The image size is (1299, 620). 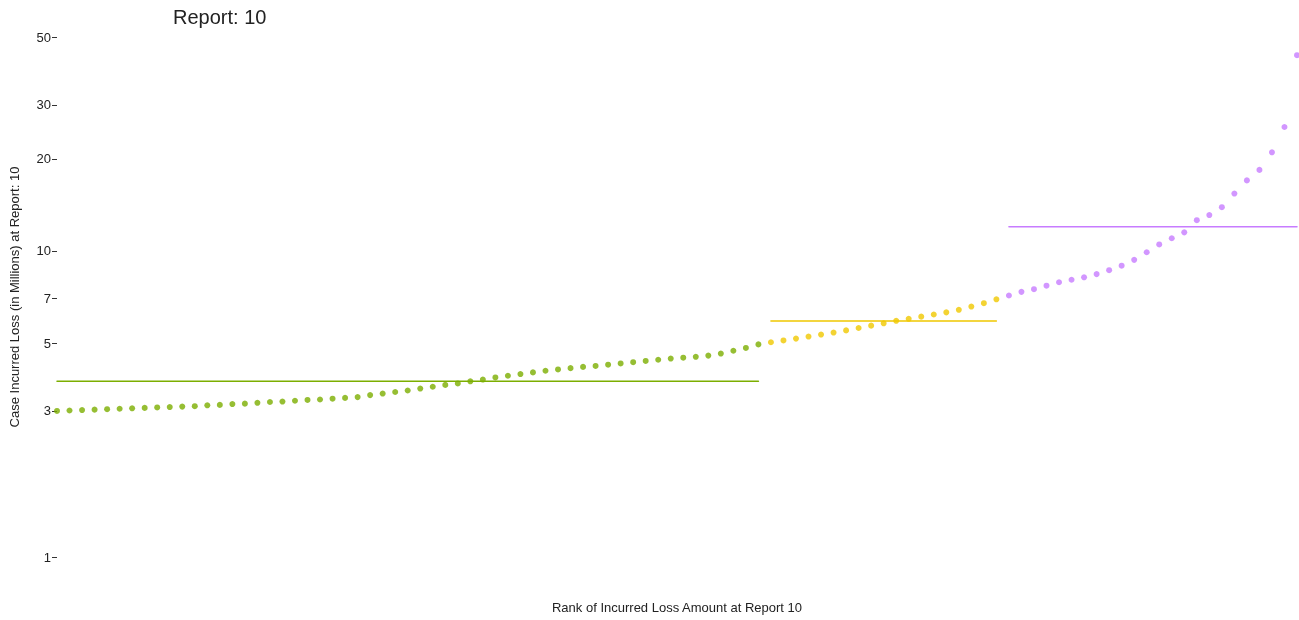 I want to click on y-tick-label: 20, so click(x=43, y=159).